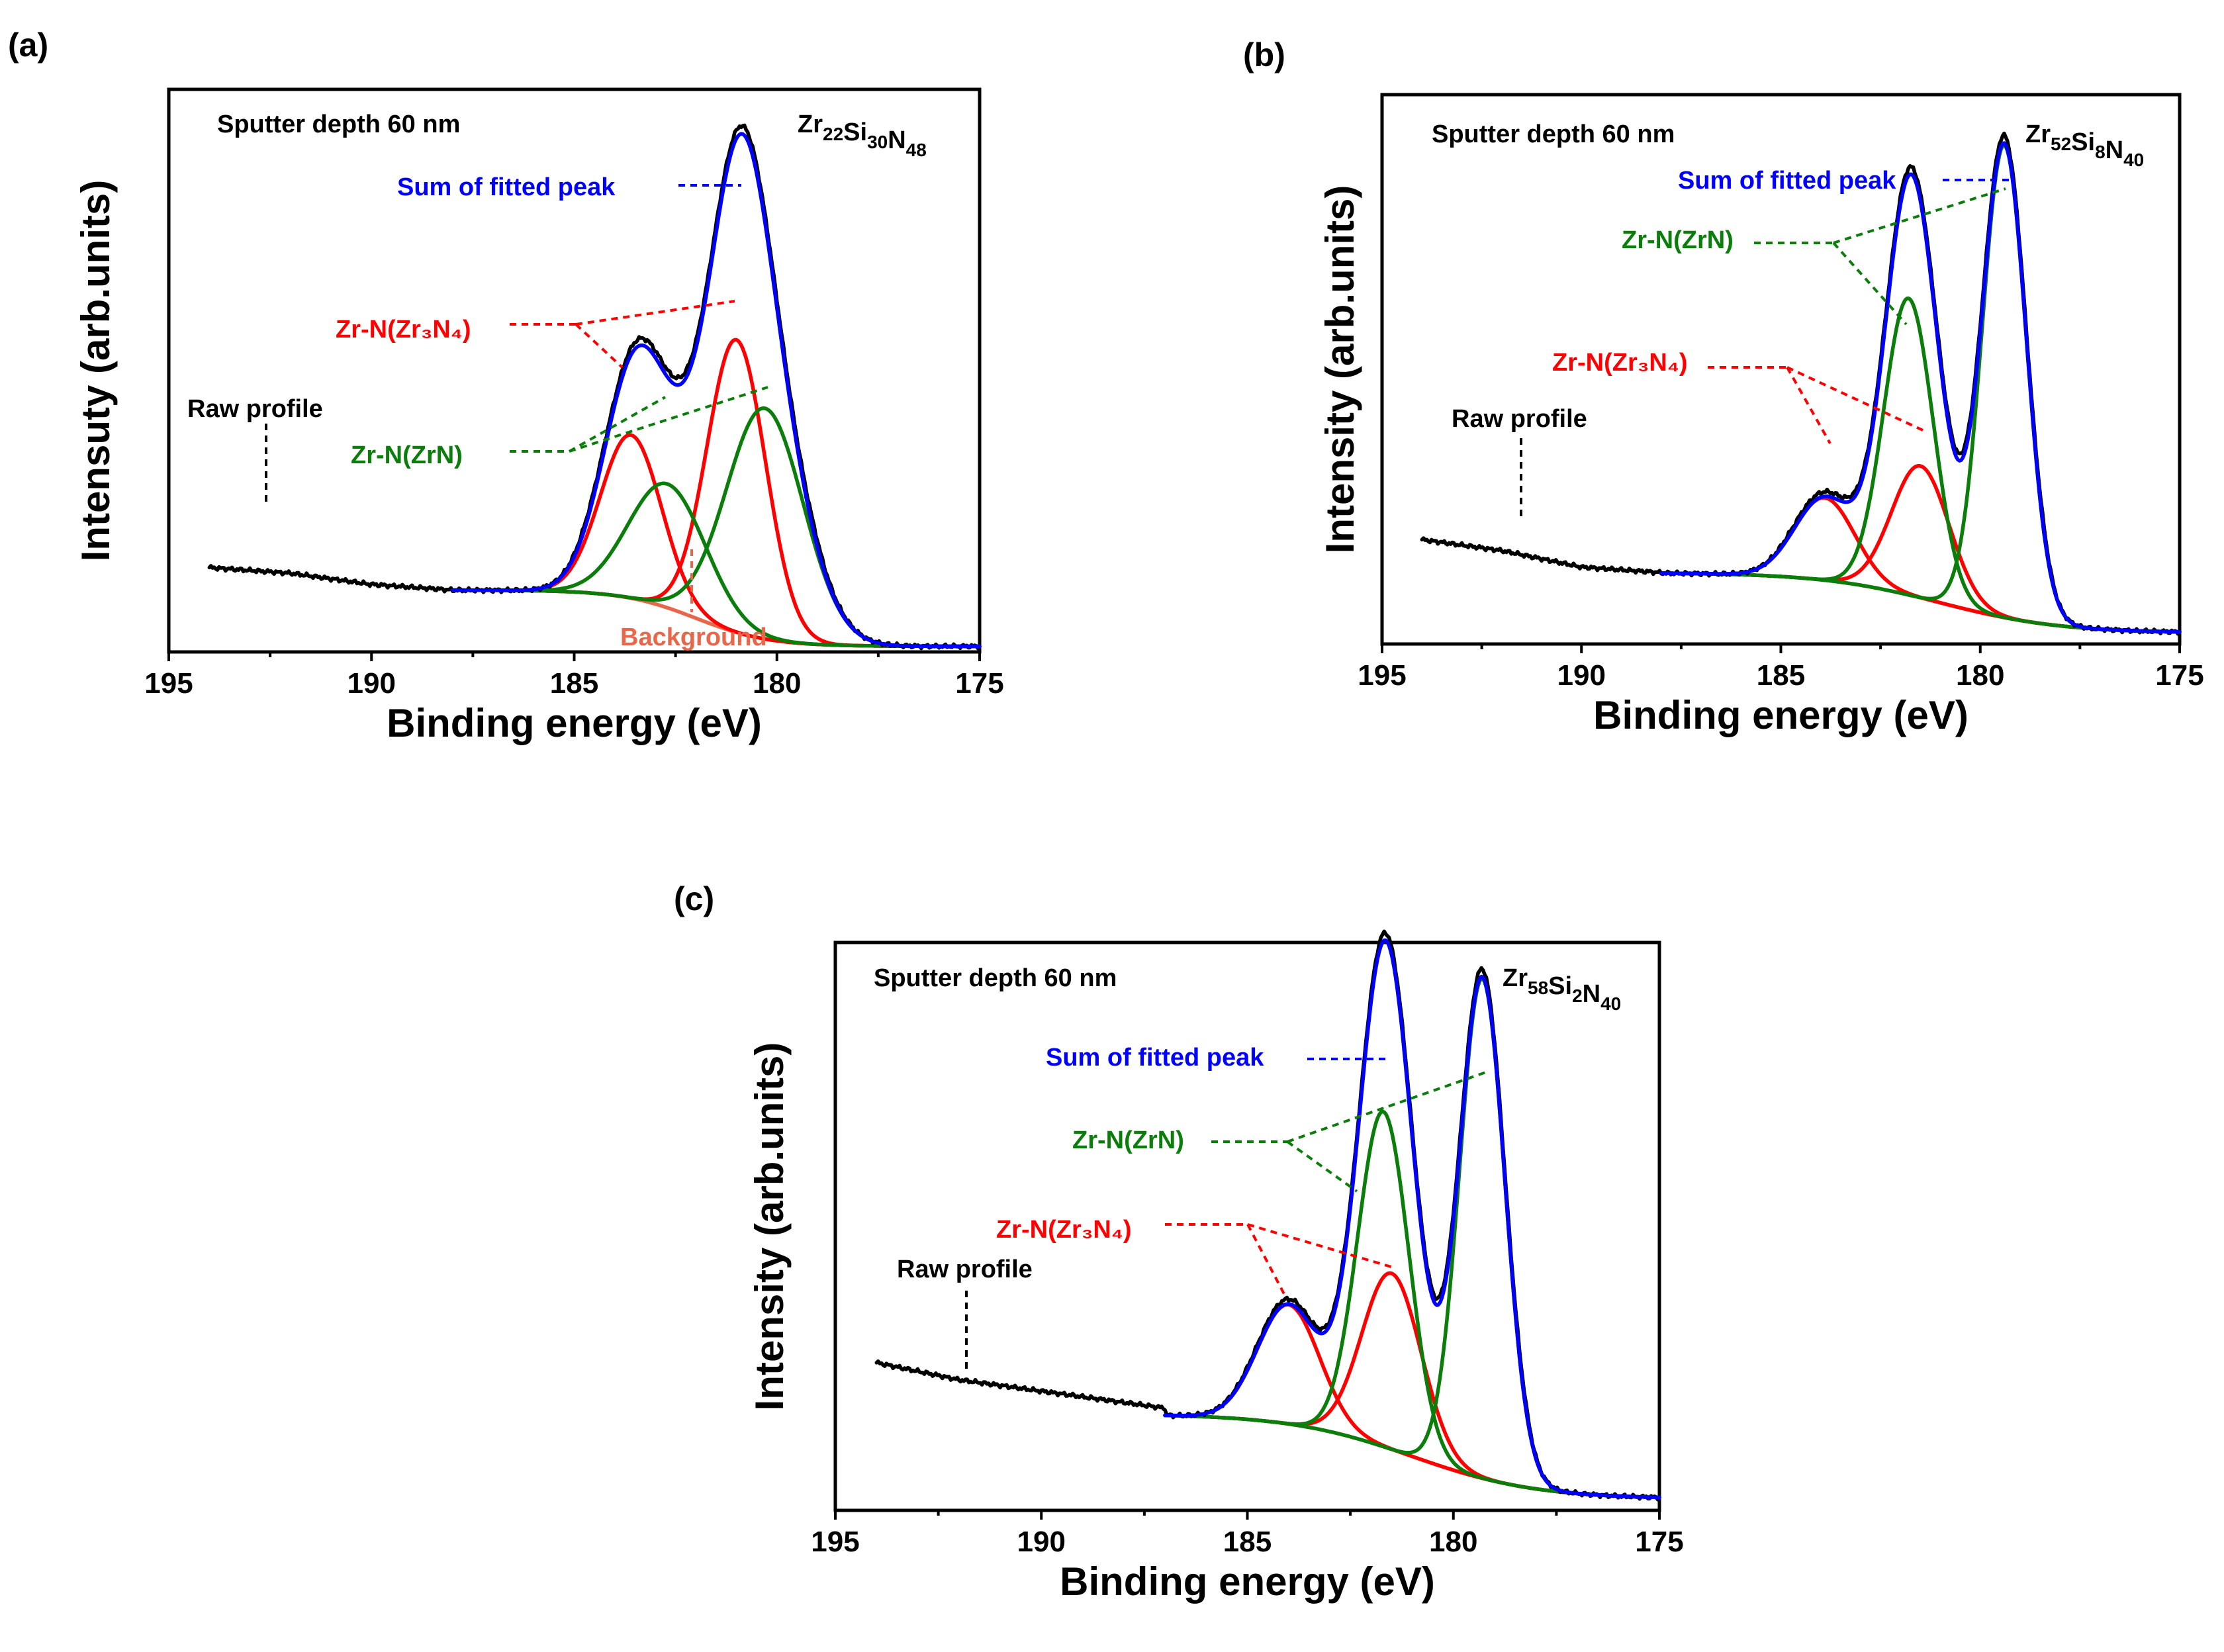  Describe the element at coordinates (693, 637) in the screenshot. I see `background-label: Background` at that location.